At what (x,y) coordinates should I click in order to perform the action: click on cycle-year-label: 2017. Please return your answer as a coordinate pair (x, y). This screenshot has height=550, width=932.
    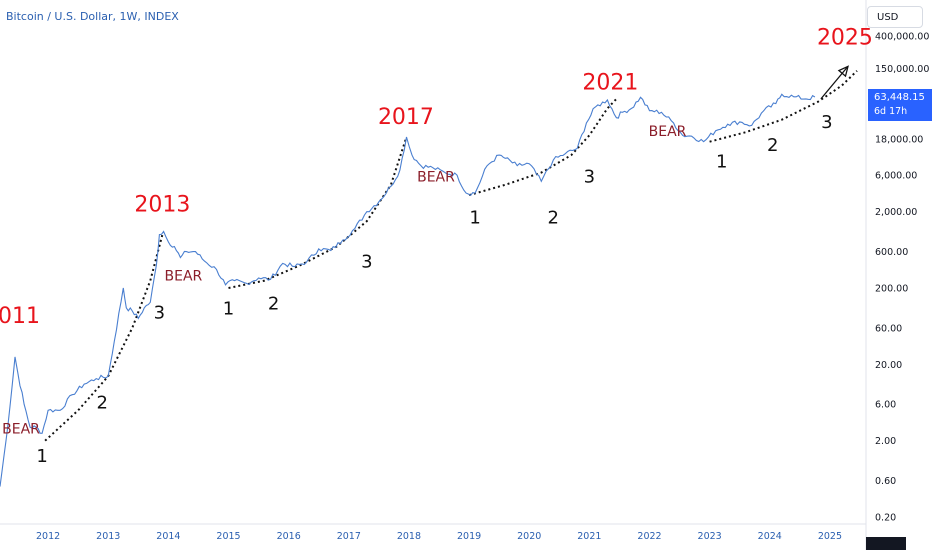
    Looking at the image, I should click on (406, 117).